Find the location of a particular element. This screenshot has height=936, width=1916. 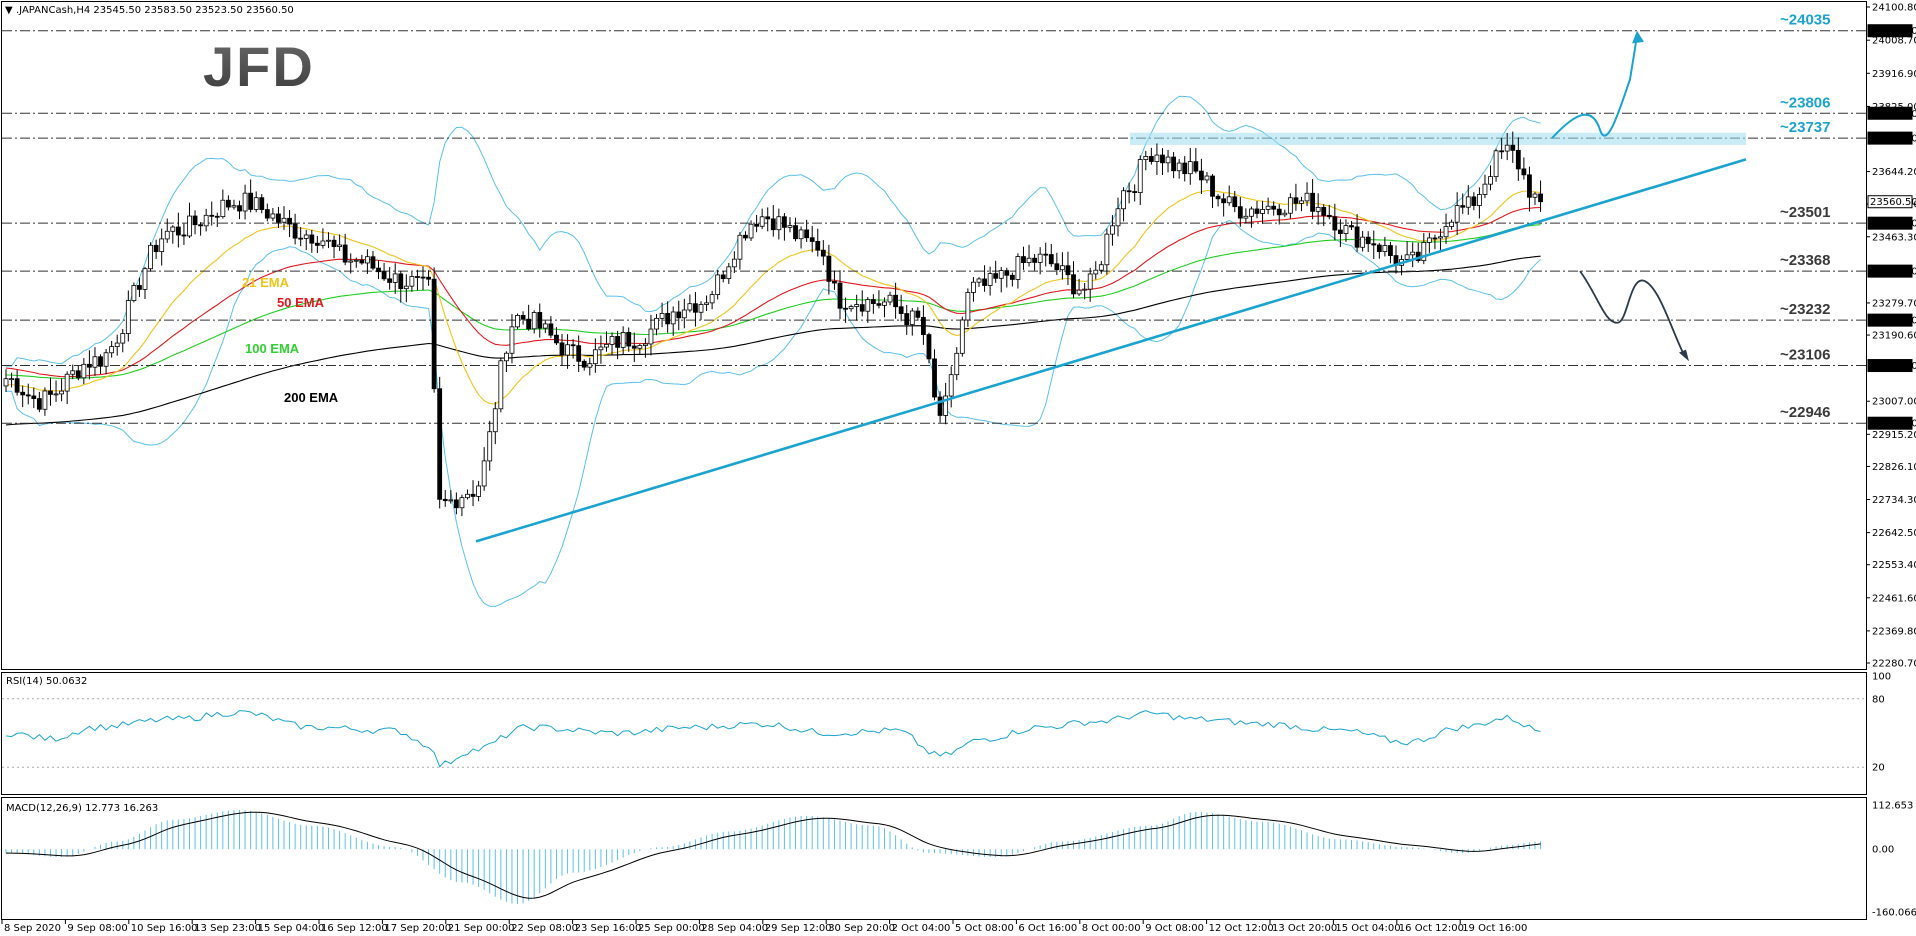

ema50-line is located at coordinates (773, 292).